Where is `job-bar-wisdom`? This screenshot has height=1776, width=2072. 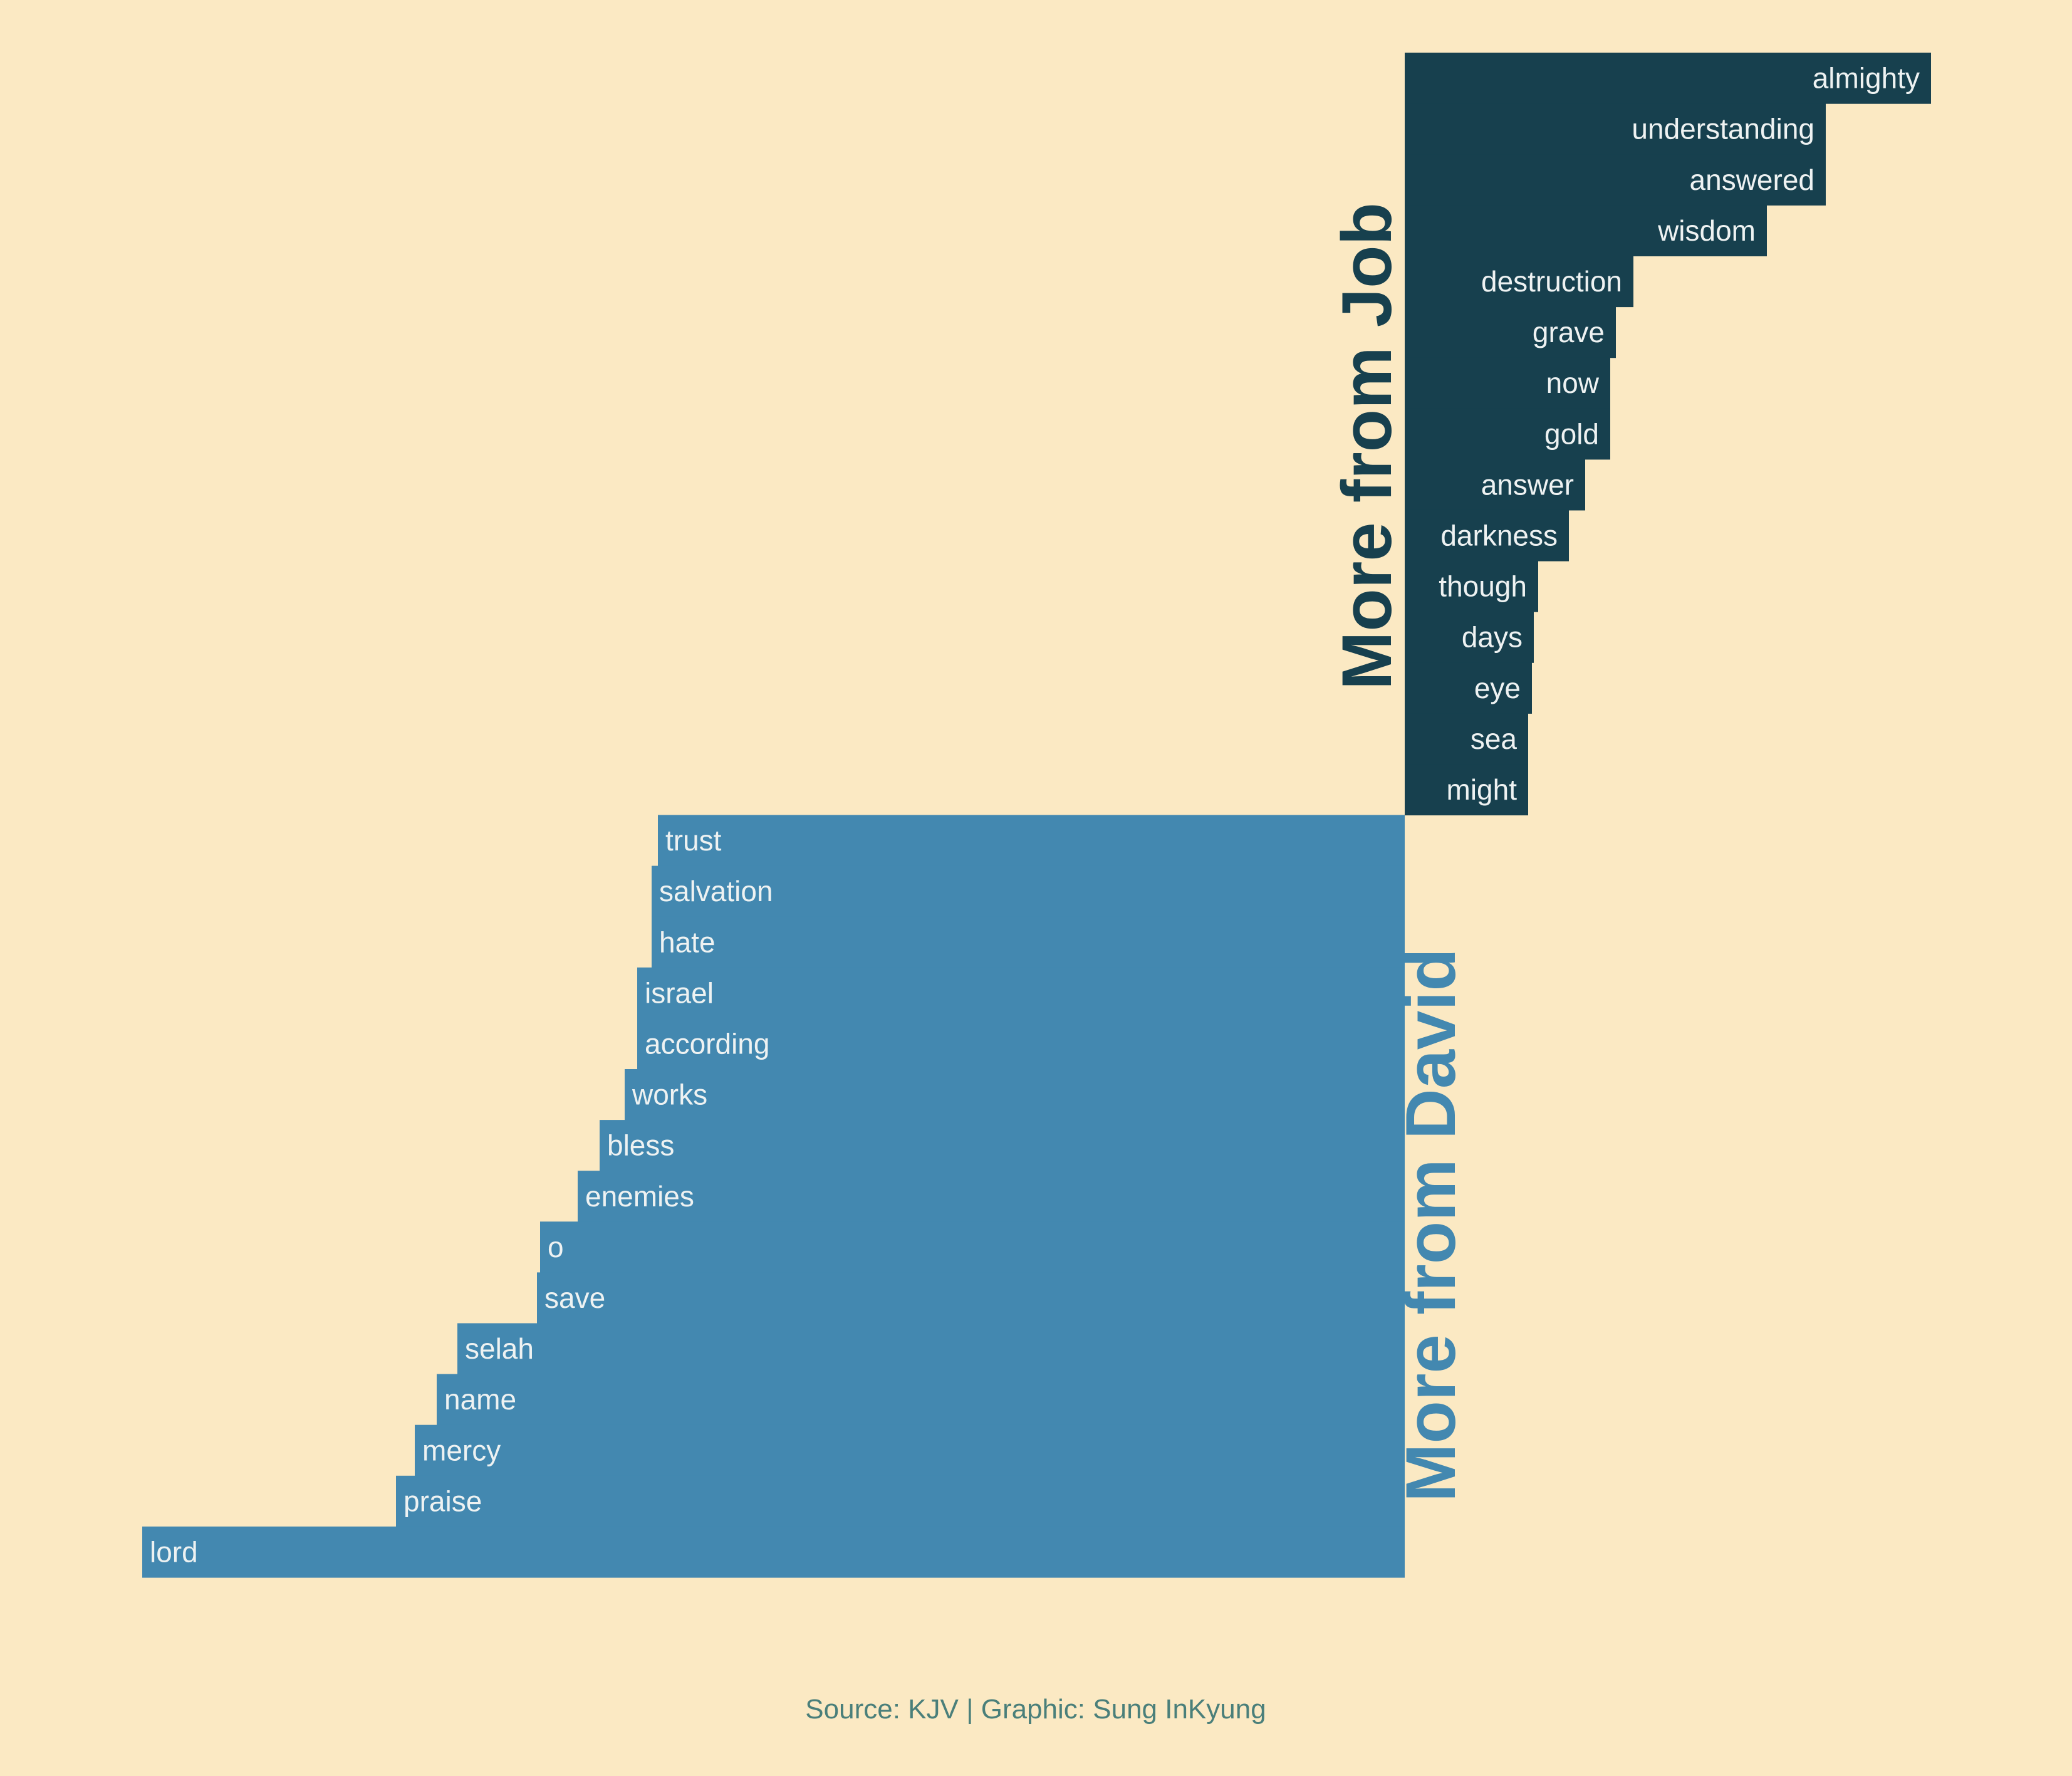
job-bar-wisdom is located at coordinates (1586, 230).